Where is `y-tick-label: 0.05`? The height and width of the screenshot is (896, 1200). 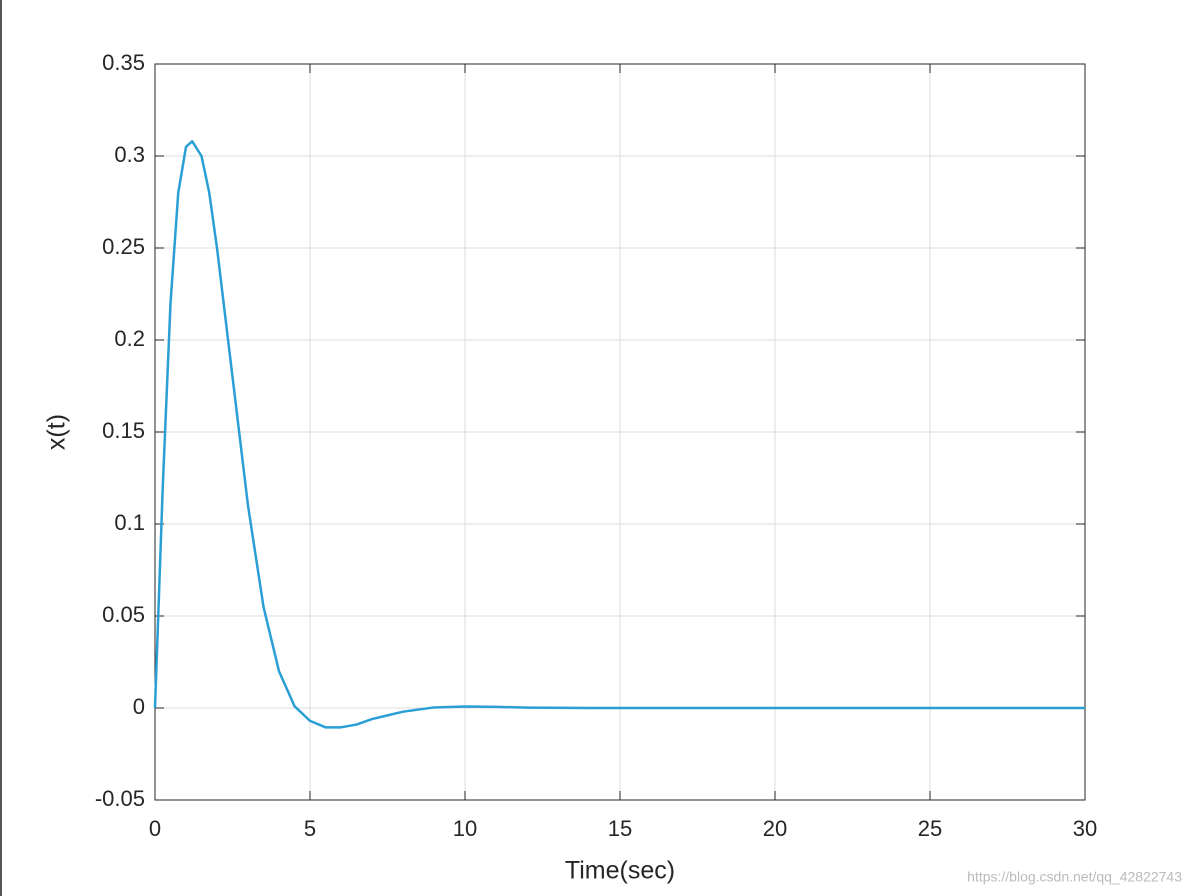 y-tick-label: 0.05 is located at coordinates (123, 614).